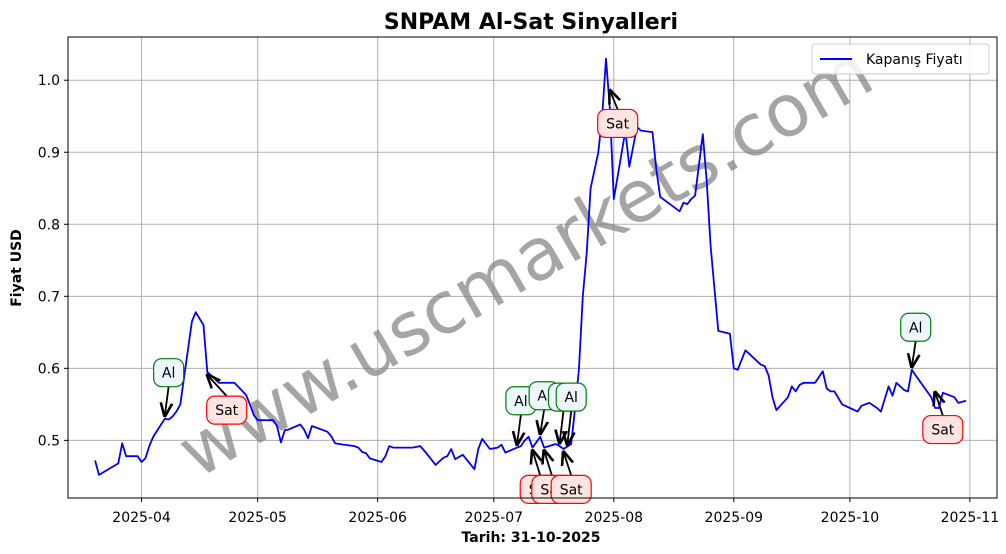 The height and width of the screenshot is (554, 1006). What do you see at coordinates (49, 369) in the screenshot?
I see `y-tick-label: 0.6` at bounding box center [49, 369].